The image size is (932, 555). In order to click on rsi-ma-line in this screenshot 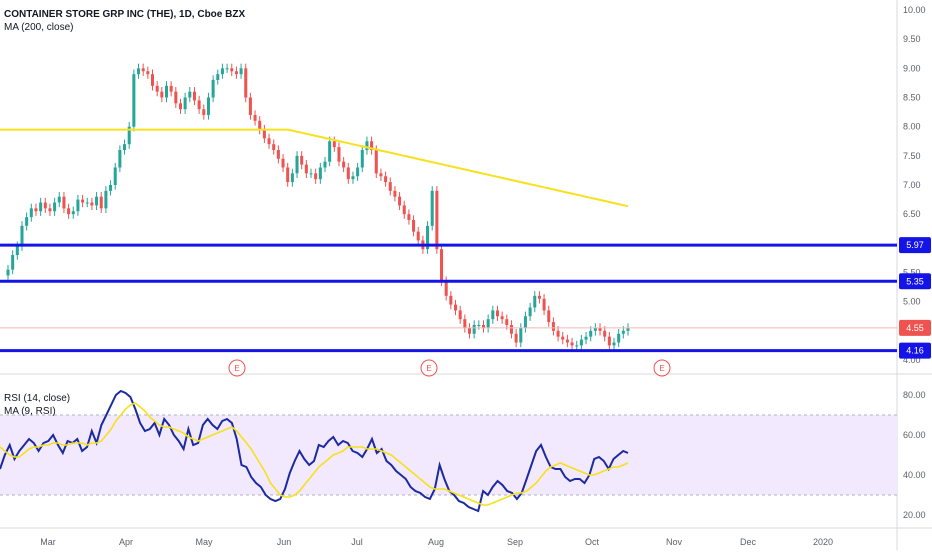, I will do `click(314, 454)`.